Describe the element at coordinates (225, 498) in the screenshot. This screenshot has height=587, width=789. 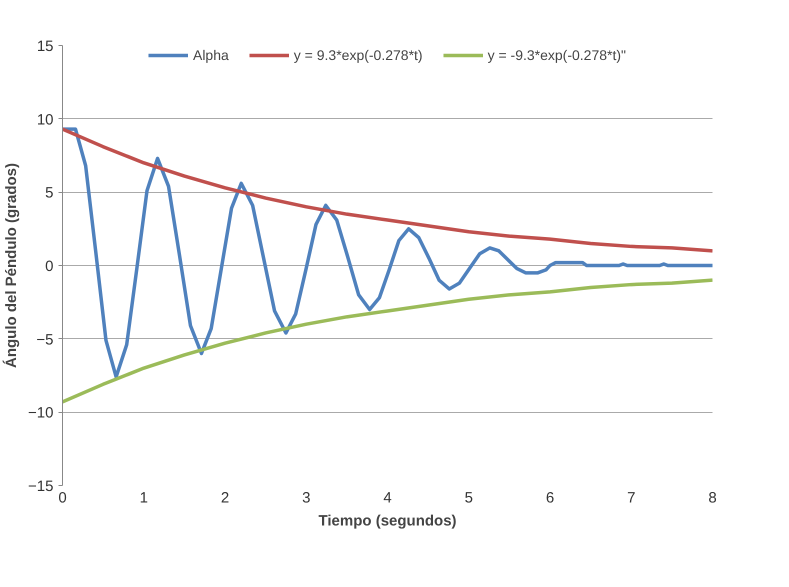
I see `x-tick-label: 2` at that location.